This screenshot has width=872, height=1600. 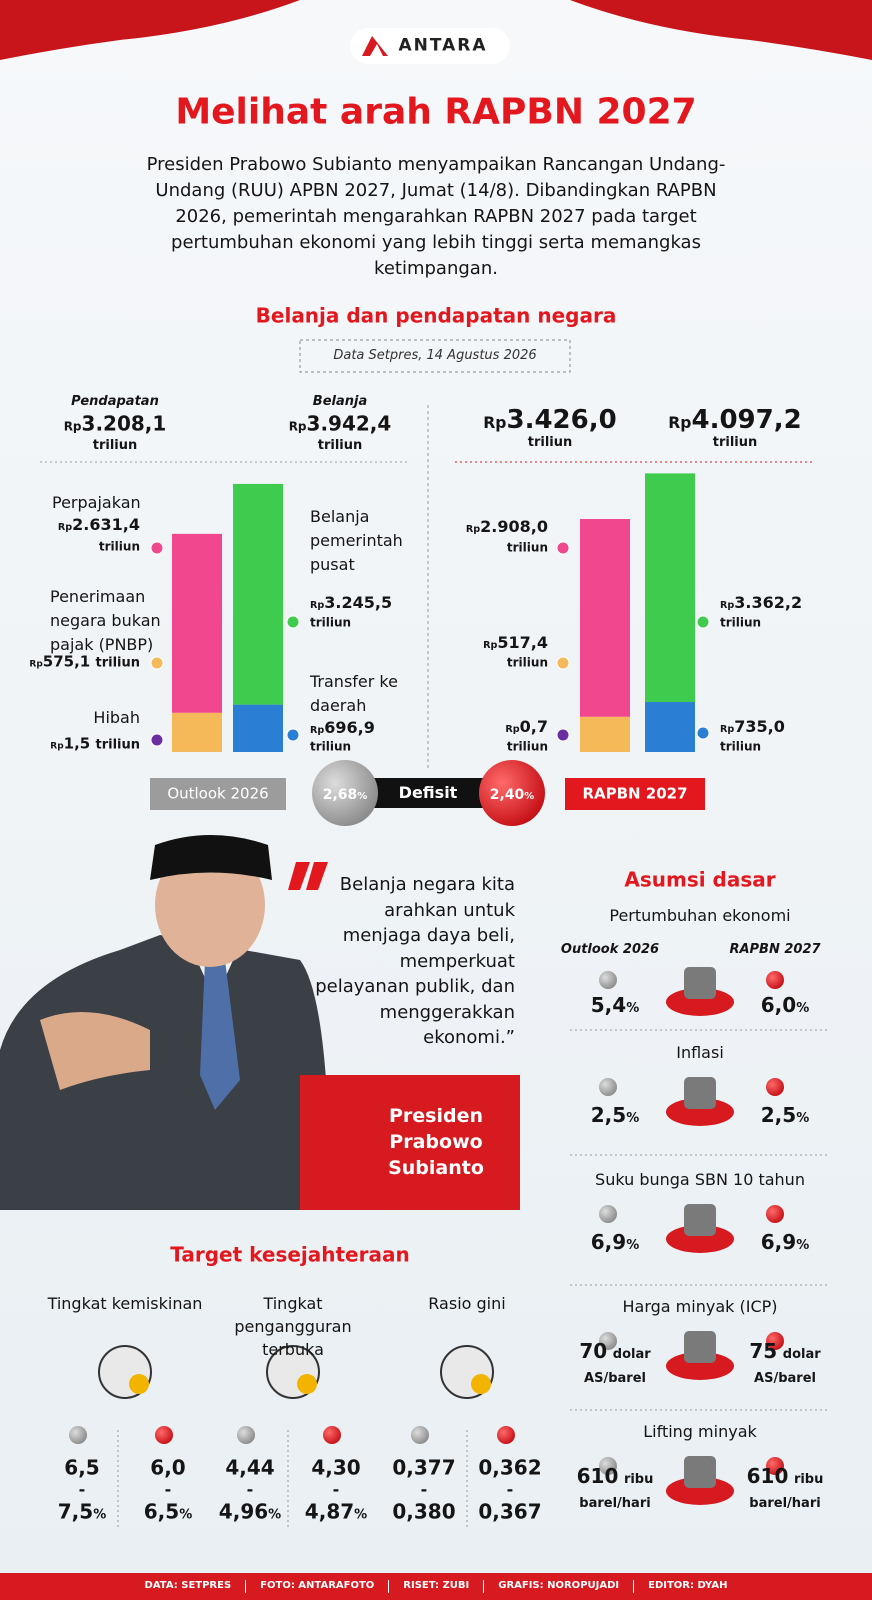 I want to click on logo-pill, so click(x=430, y=46).